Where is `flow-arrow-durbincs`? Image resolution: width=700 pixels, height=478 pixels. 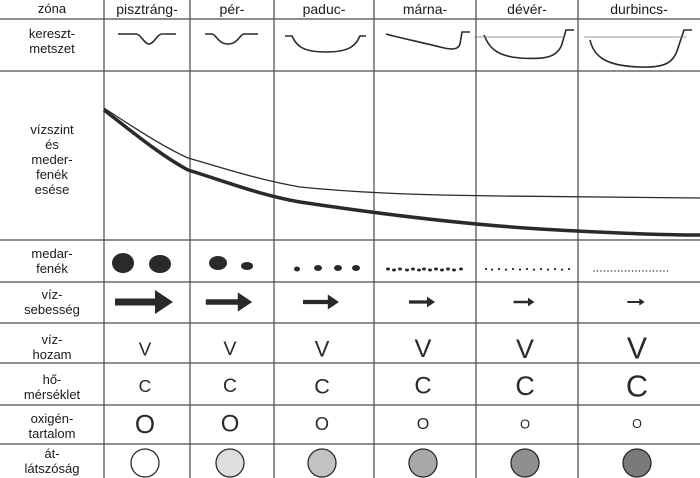 flow-arrow-durbincs is located at coordinates (636, 302).